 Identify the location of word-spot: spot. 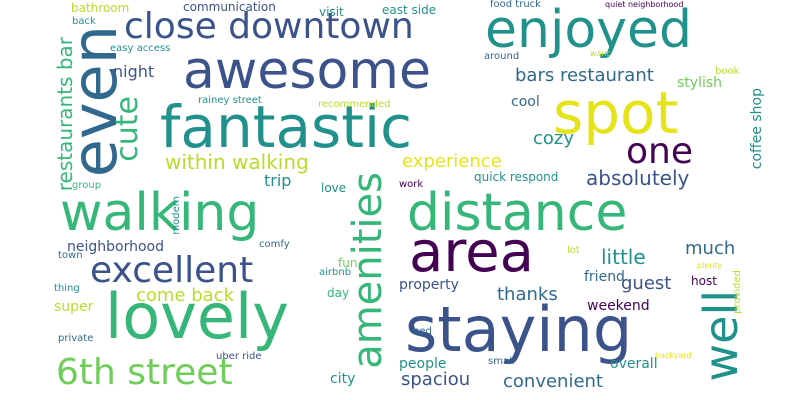
(616, 113).